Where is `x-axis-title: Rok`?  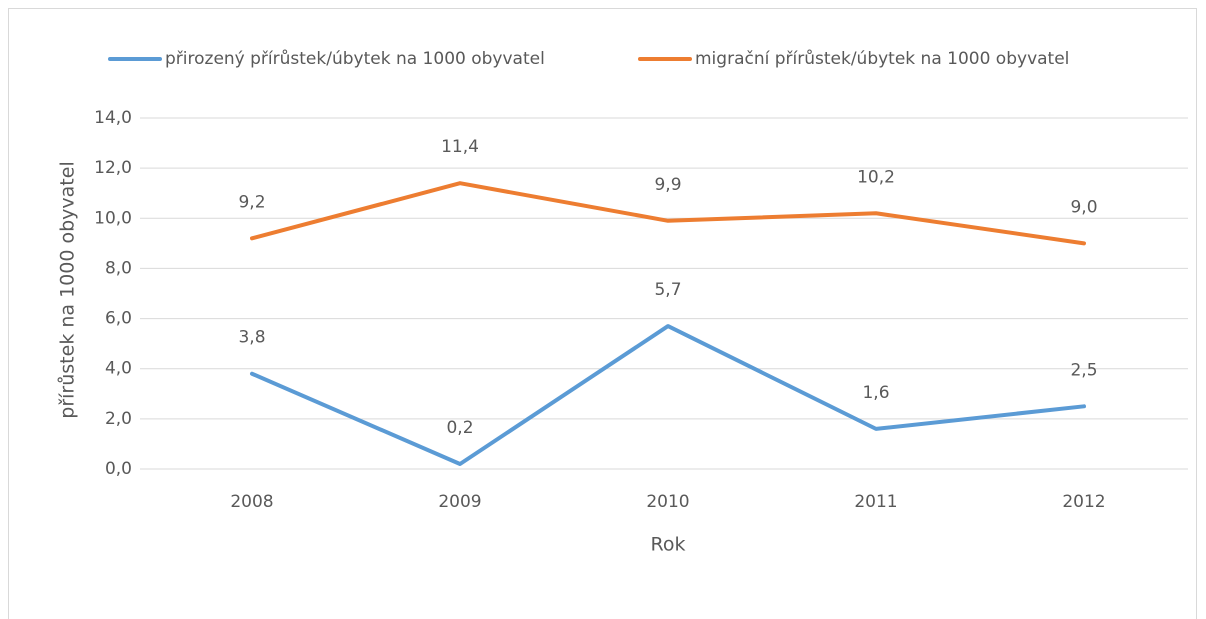 x-axis-title: Rok is located at coordinates (668, 545).